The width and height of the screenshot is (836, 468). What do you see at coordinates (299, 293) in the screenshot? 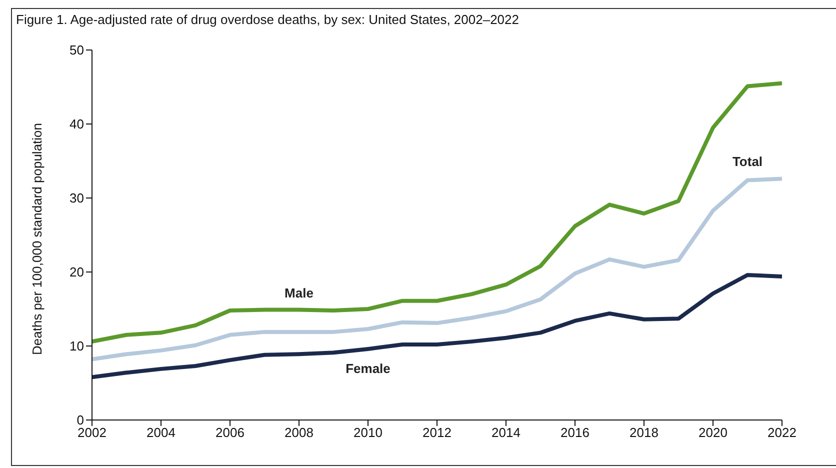
I see `series-label: Male` at bounding box center [299, 293].